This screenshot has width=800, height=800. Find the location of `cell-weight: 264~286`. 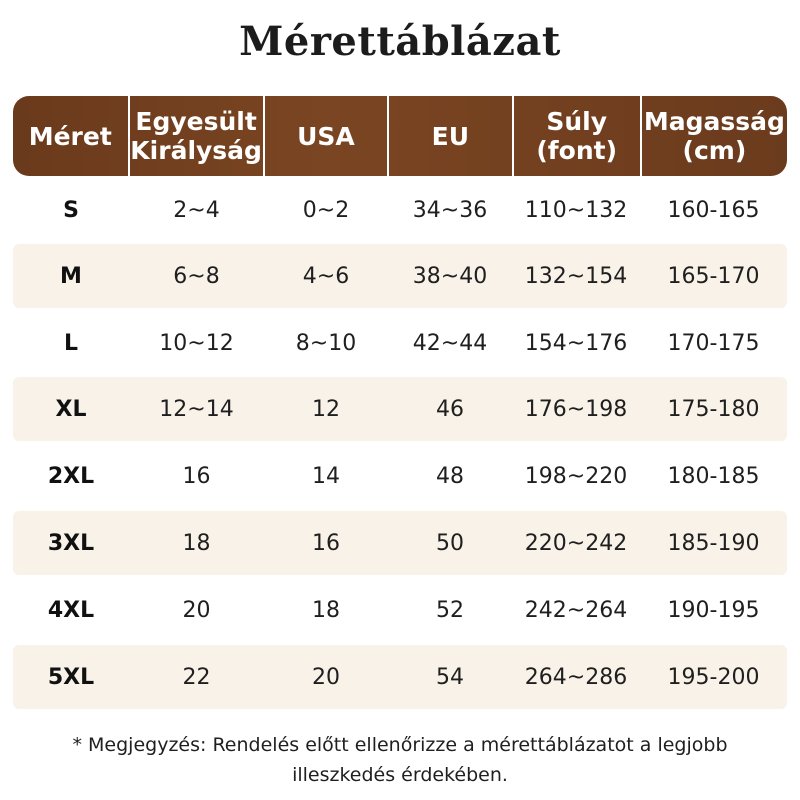

cell-weight: 264~286 is located at coordinates (576, 677).